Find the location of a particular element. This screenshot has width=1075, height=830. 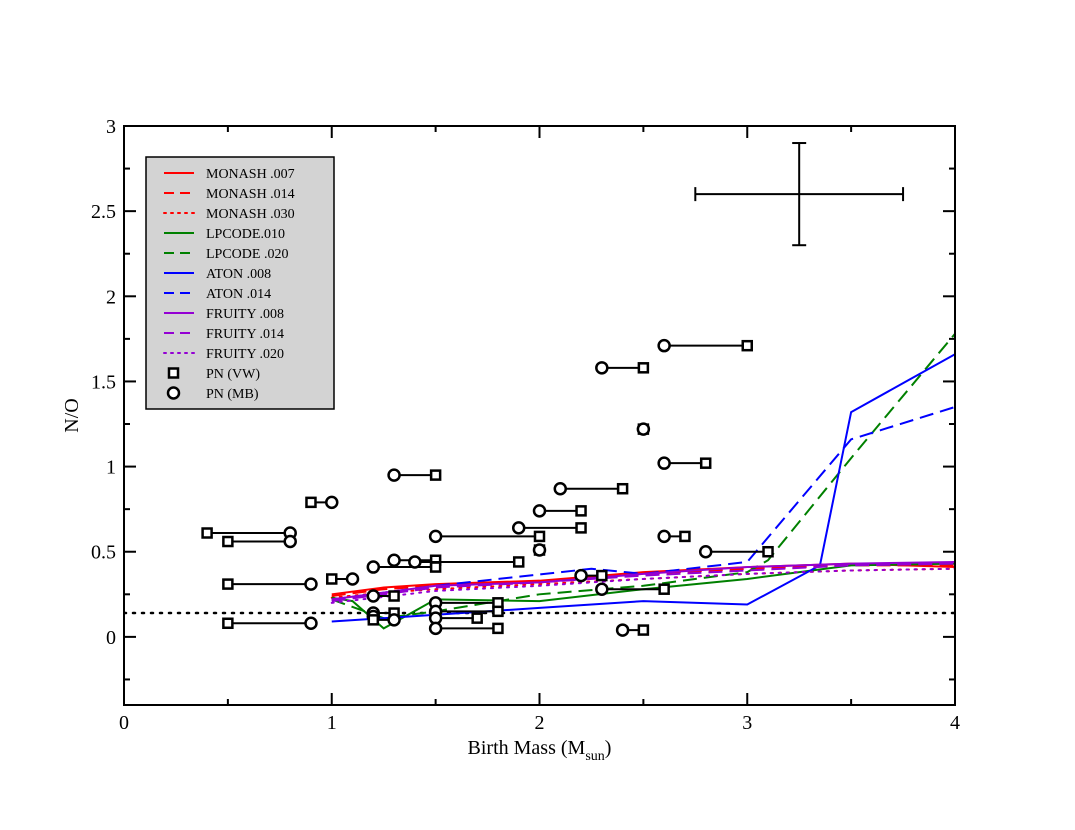

y-tick-label: 1 is located at coordinates (111, 468).